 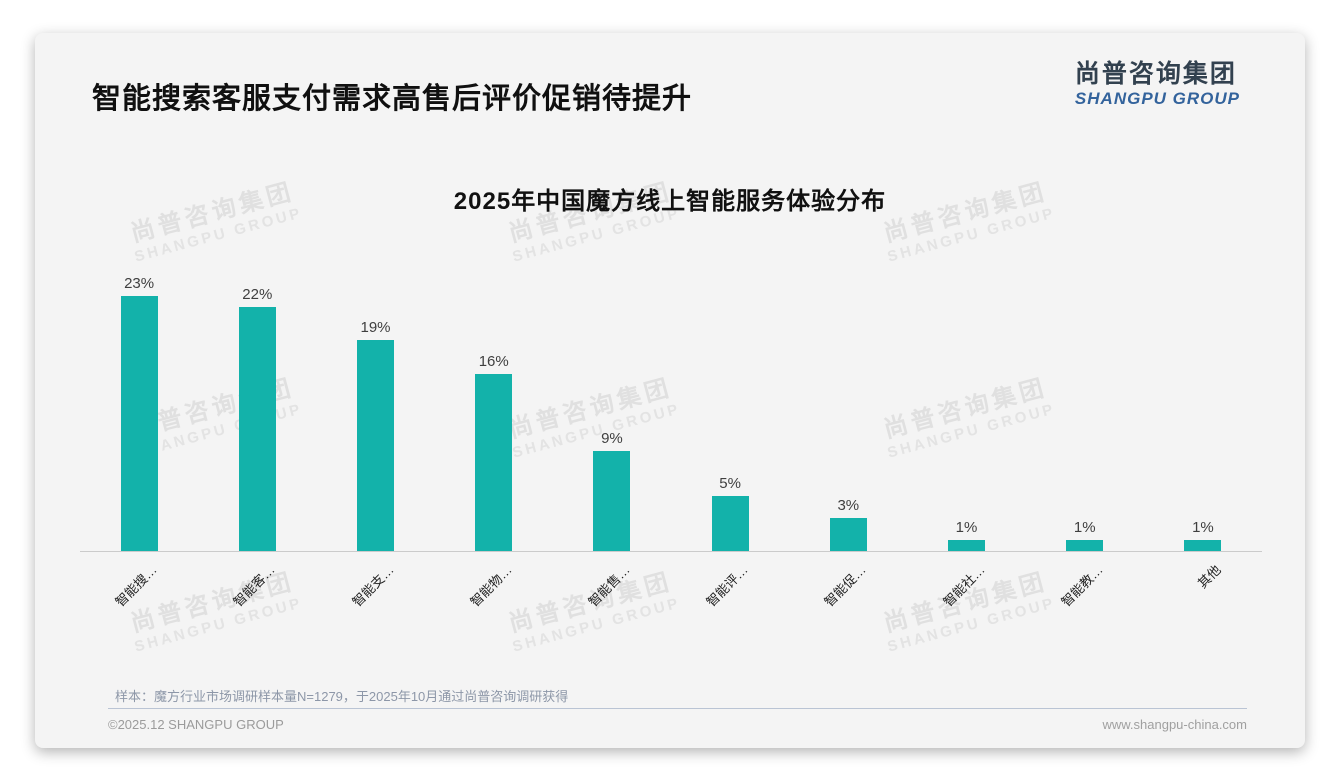 What do you see at coordinates (257, 294) in the screenshot?
I see `bar-value-label: 22%` at bounding box center [257, 294].